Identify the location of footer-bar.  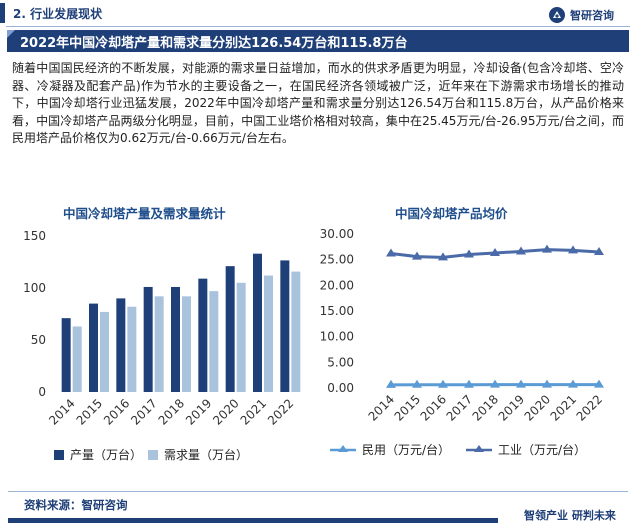
(253, 520).